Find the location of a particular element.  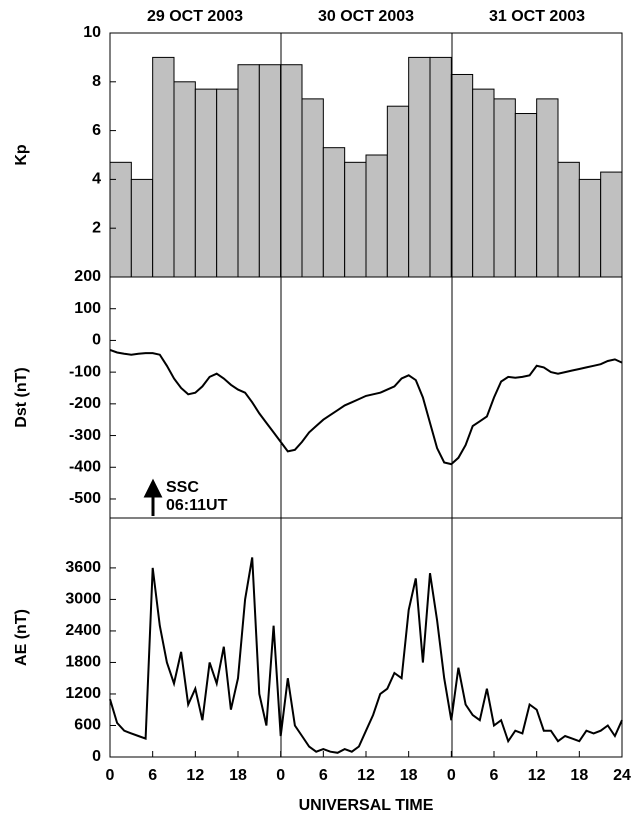

y-axis-title: AE (nT) is located at coordinates (21, 637).